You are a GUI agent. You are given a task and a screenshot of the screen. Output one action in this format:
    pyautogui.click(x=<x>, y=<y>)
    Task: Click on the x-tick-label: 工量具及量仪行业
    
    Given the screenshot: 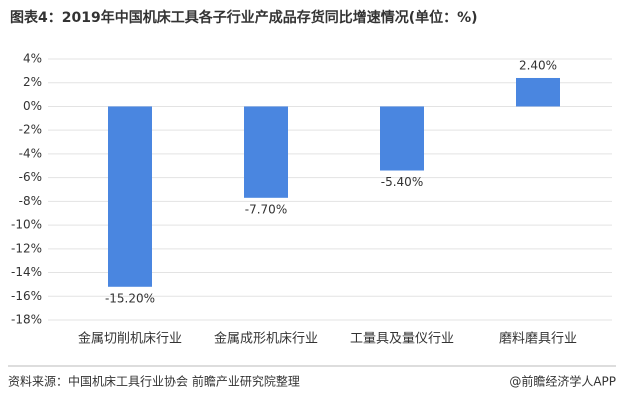 What is the action you would take?
    pyautogui.click(x=402, y=339)
    